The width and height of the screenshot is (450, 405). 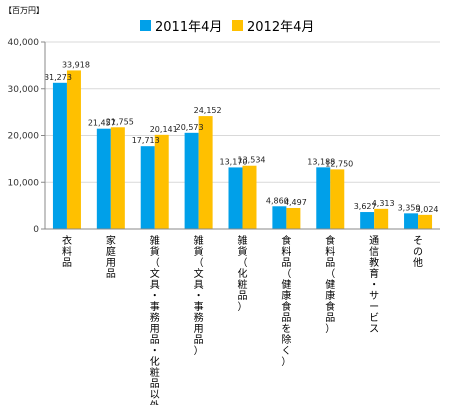 What do you see at coordinates (24, 183) in the screenshot?
I see `y-tick-label: 10,000` at bounding box center [24, 183].